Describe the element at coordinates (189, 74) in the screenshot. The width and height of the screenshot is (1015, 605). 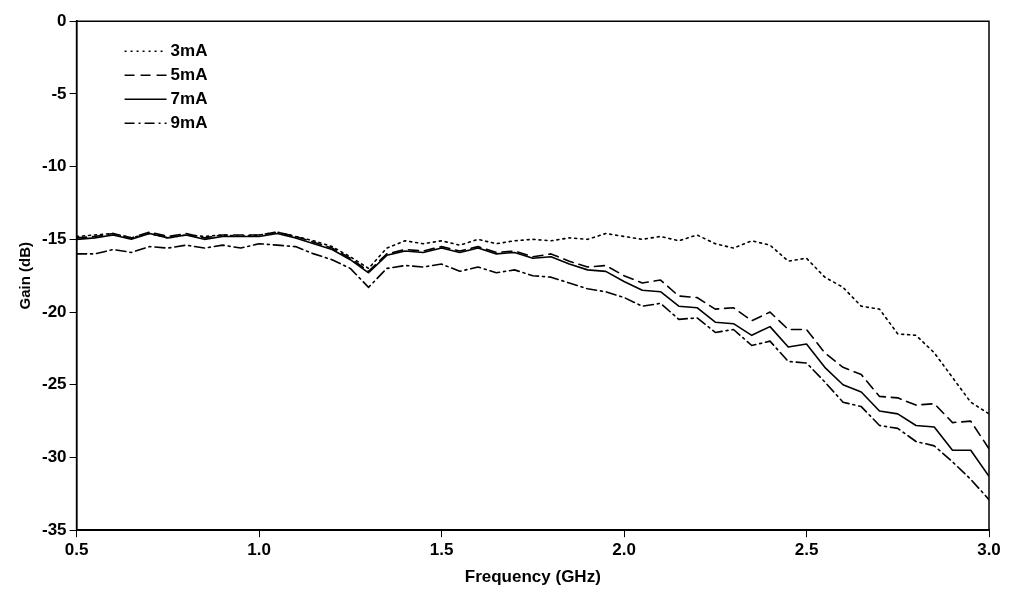
I see `legend-label: 5mA` at that location.